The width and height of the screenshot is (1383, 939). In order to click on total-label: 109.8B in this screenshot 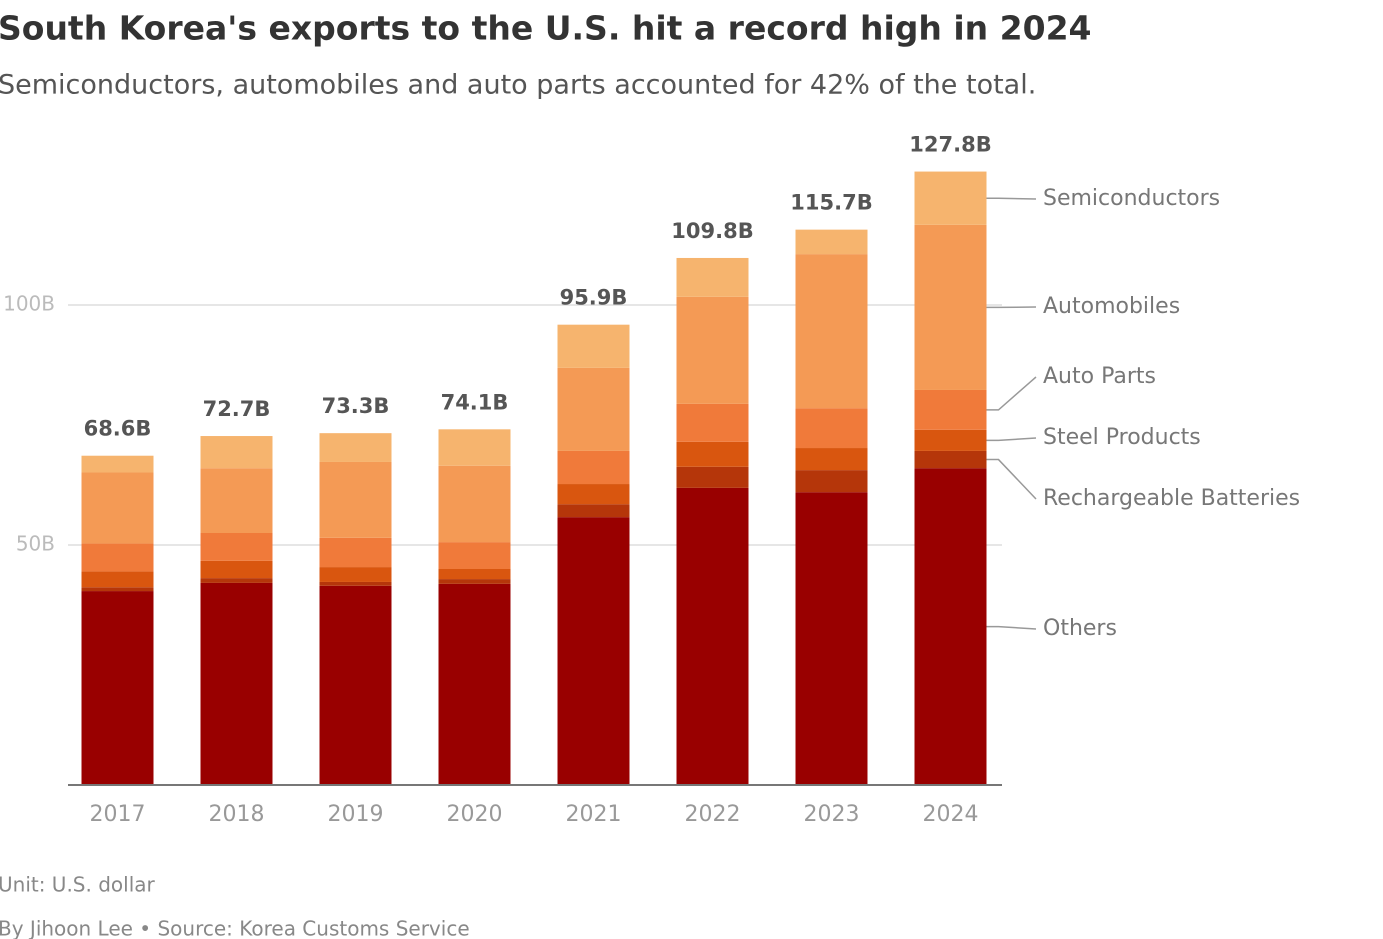, I will do `click(712, 231)`.